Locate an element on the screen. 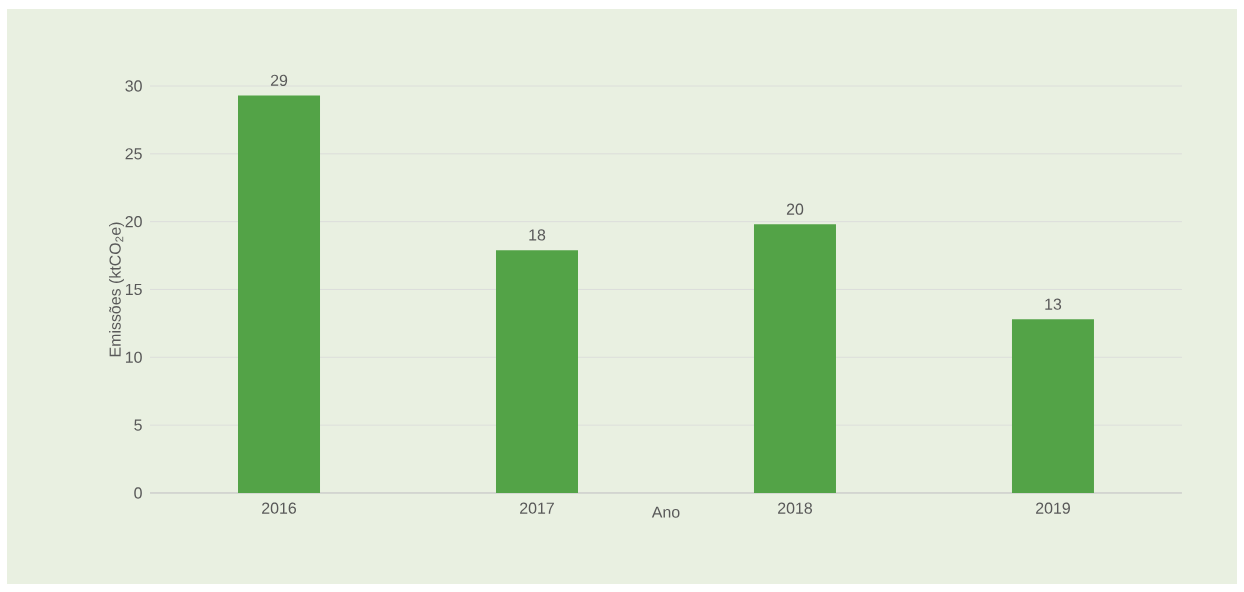  data-label: 29 is located at coordinates (279, 80).